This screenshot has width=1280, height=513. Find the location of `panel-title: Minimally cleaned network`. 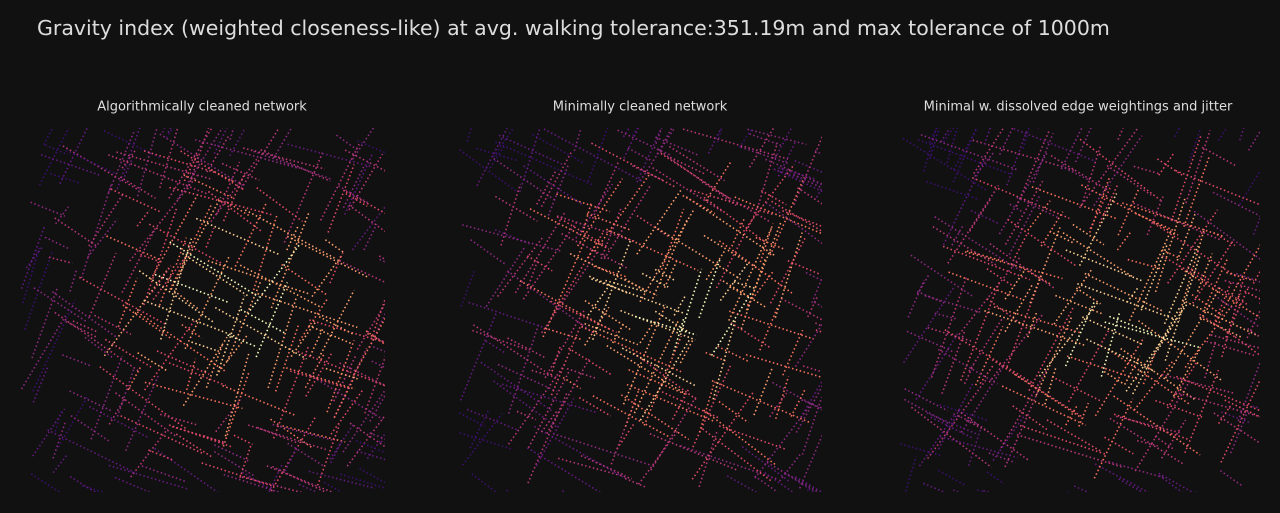

panel-title: Minimally cleaned network is located at coordinates (640, 107).